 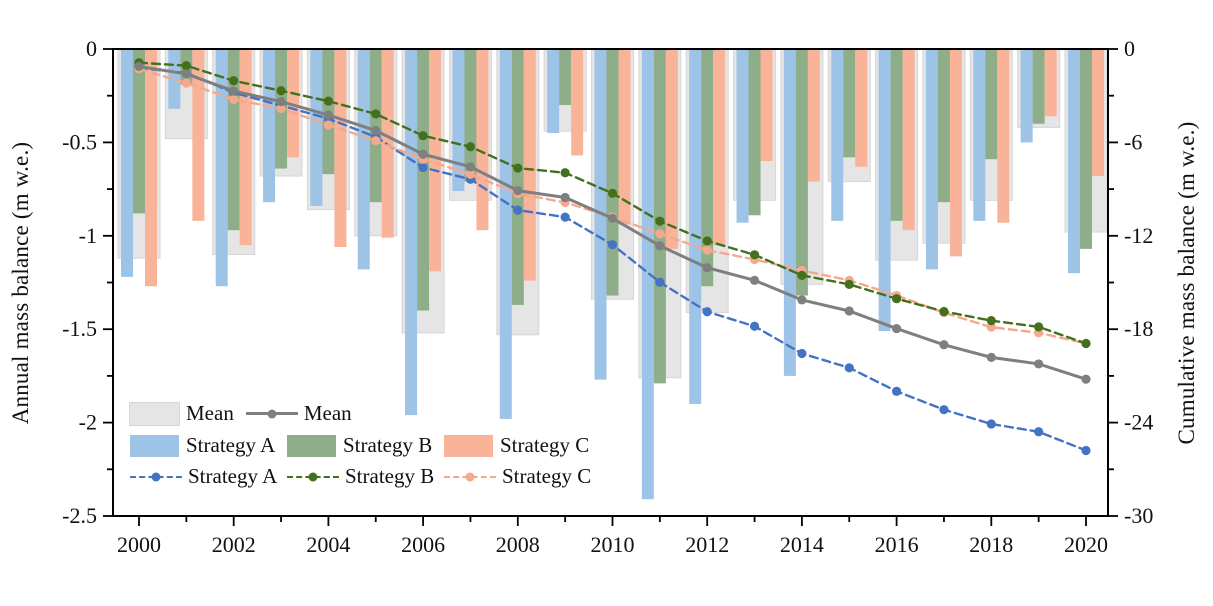 I want to click on tick-label: 2008, so click(x=518, y=544).